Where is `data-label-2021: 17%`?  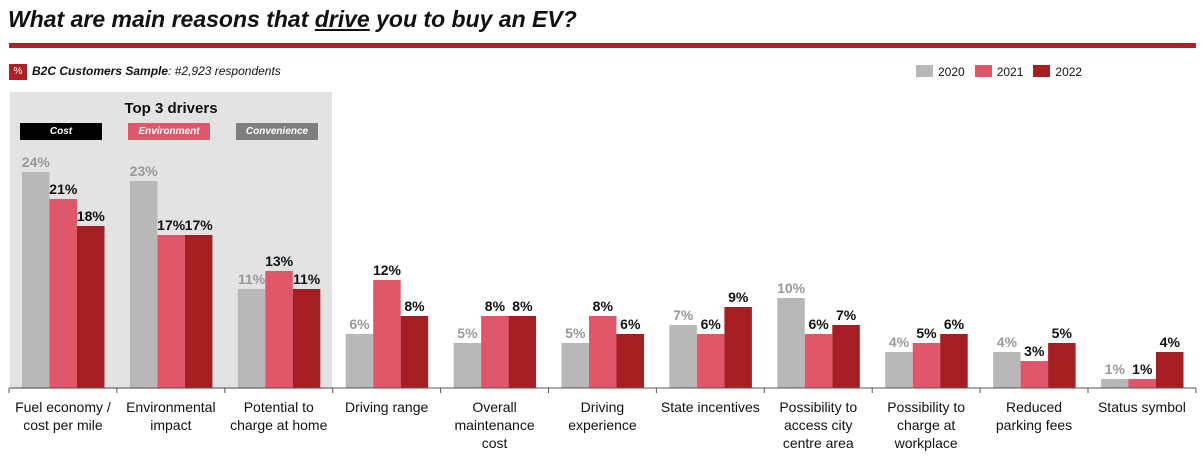 data-label-2021: 17% is located at coordinates (171, 225).